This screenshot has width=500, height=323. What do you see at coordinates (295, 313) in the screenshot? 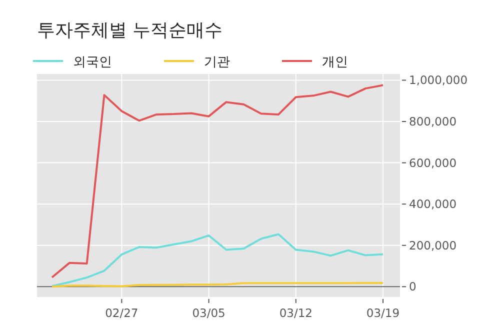
I see `x-tick-label: 03/12` at bounding box center [295, 313].